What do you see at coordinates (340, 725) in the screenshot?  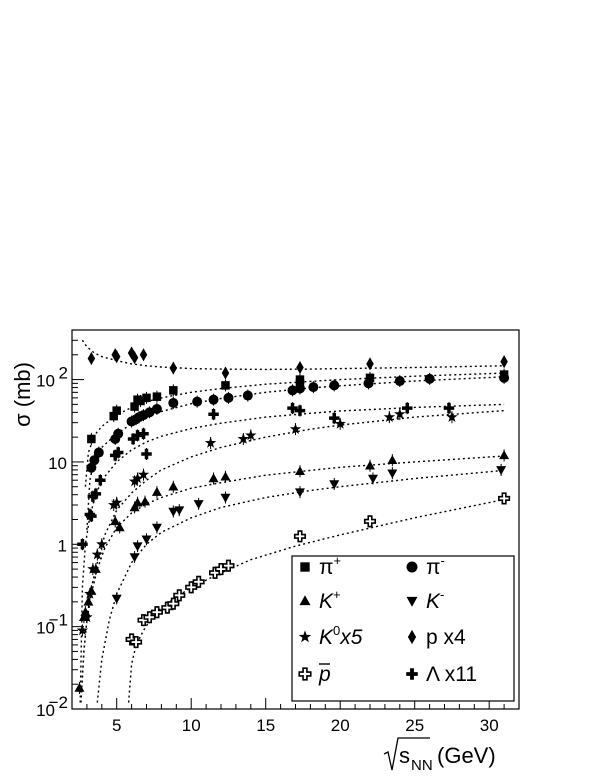 I see `x-tick-label: 20` at bounding box center [340, 725].